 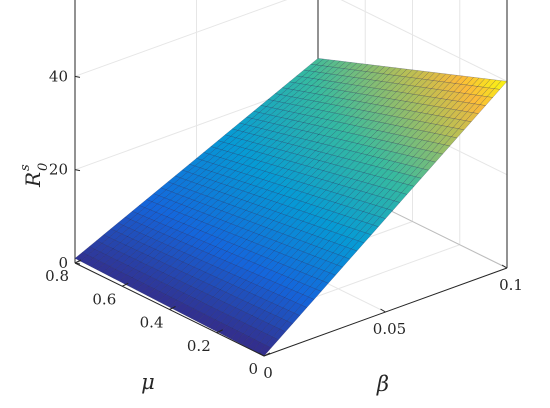 I want to click on z-axis-label-sup: s, so click(x=25, y=167).